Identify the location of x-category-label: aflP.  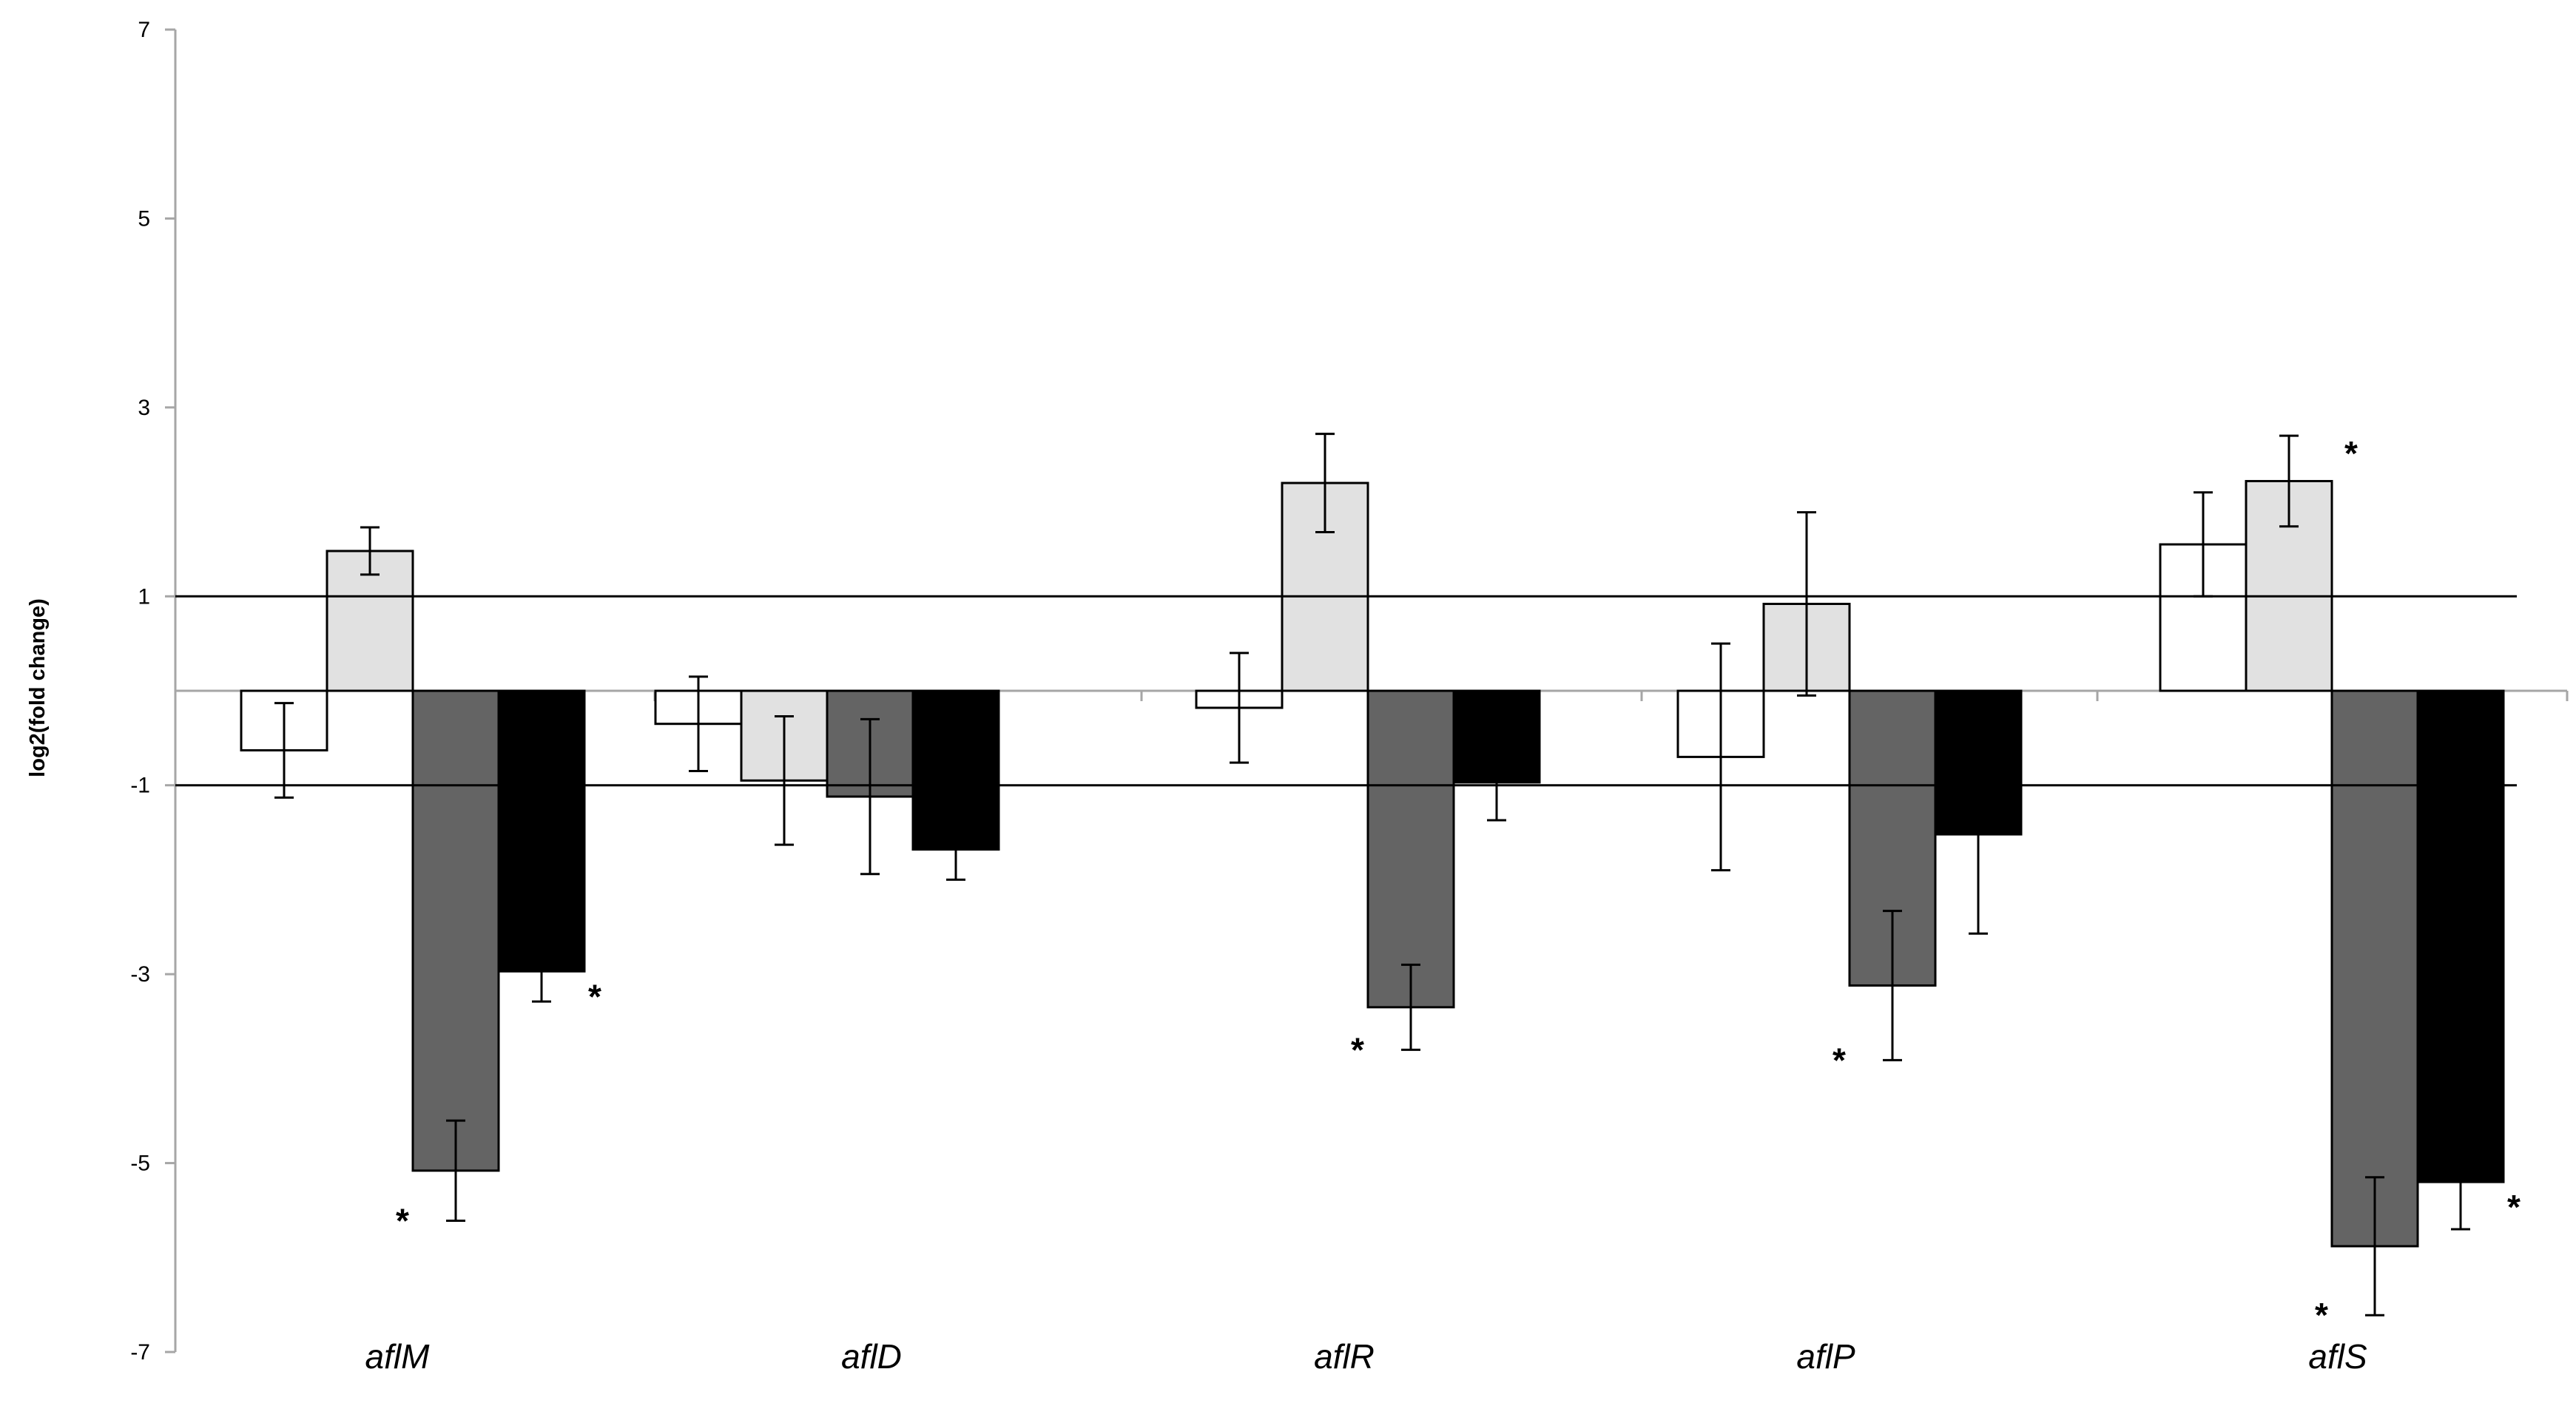
(1825, 1356).